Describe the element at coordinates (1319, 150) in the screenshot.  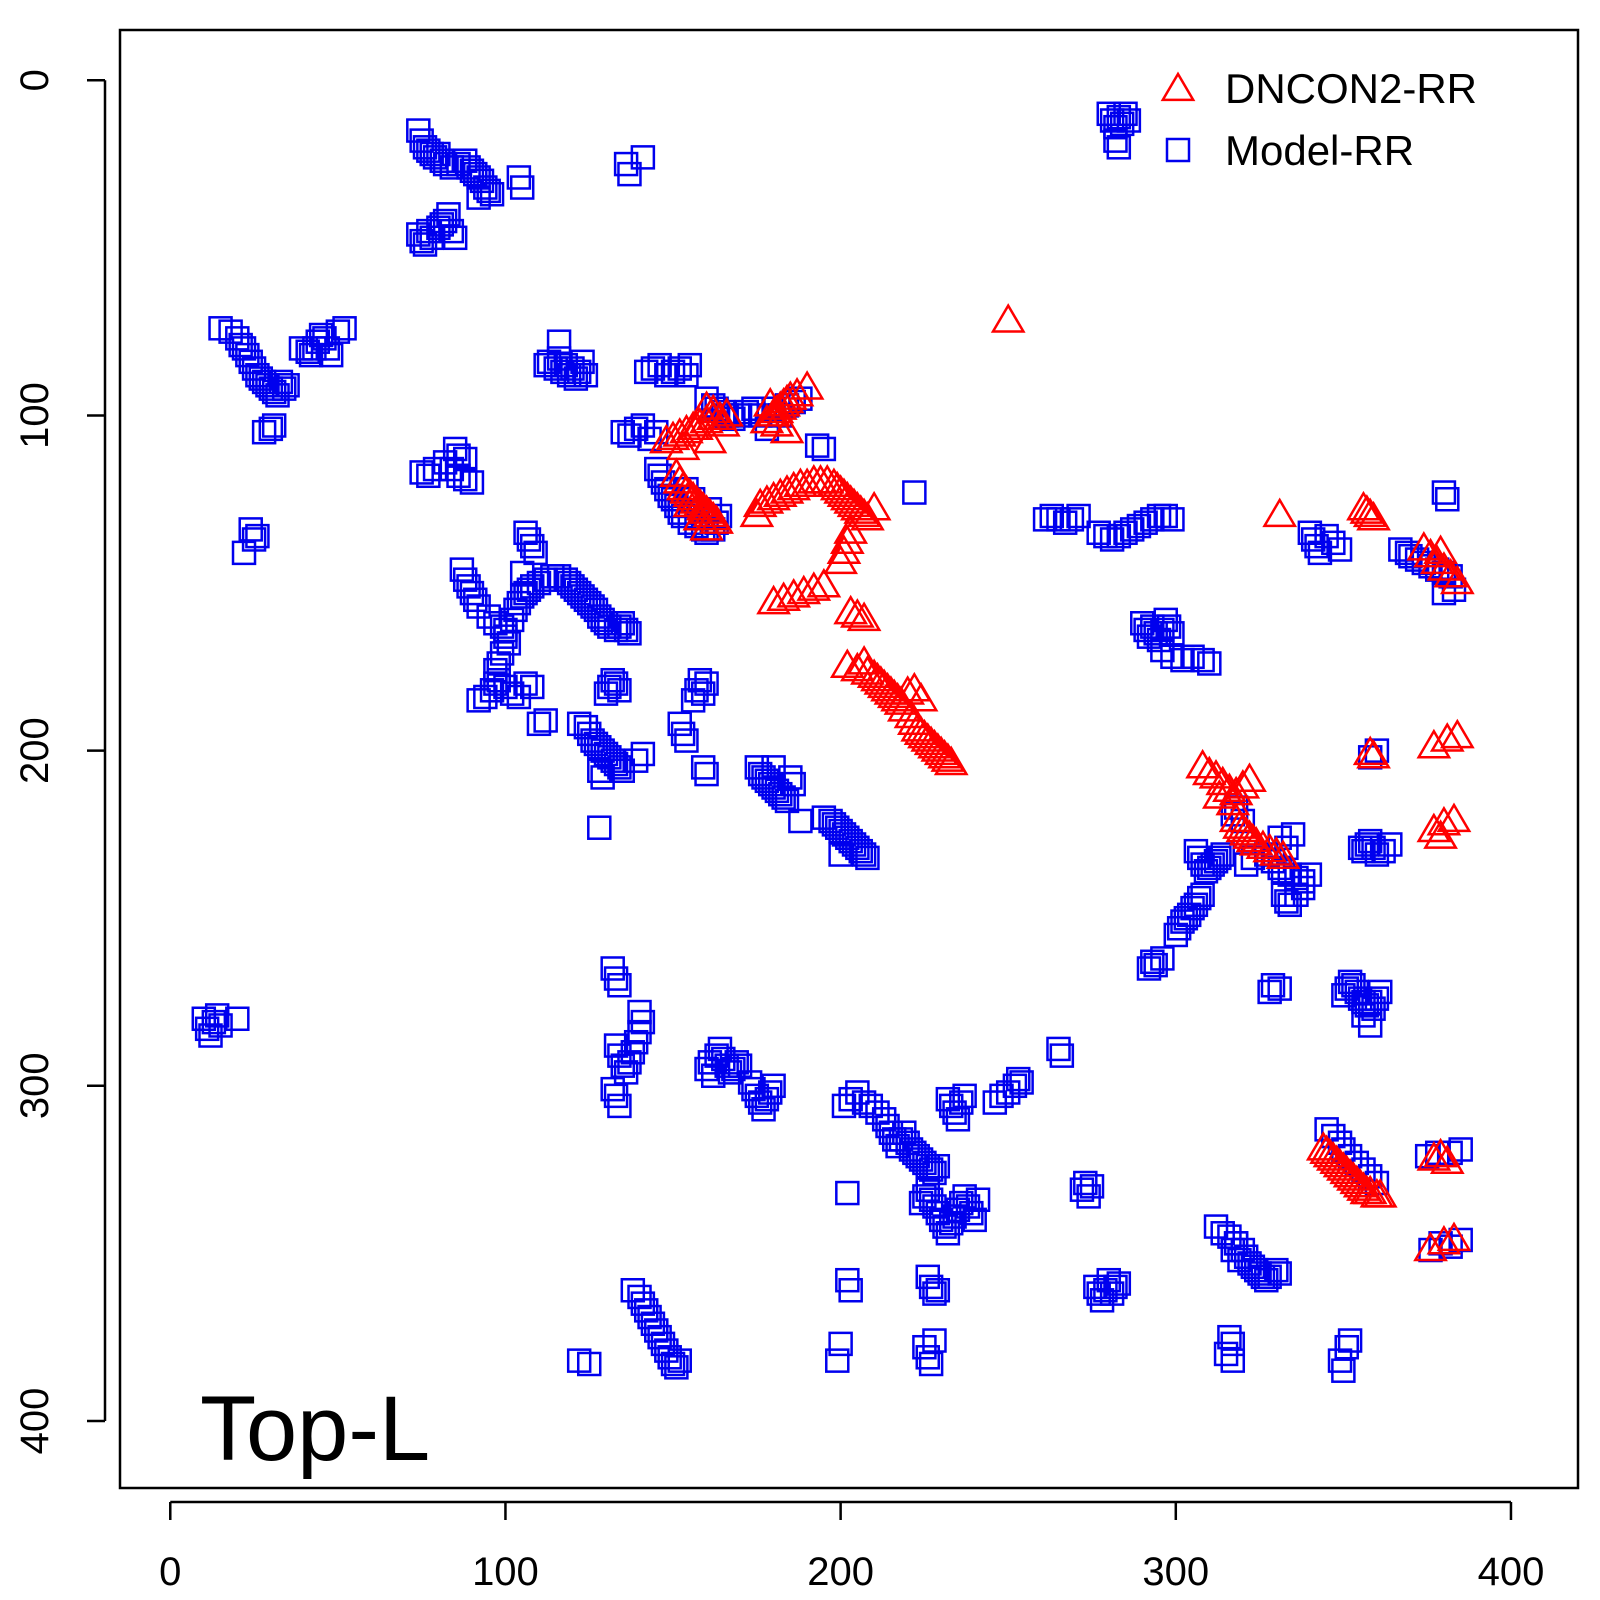
I see `legend-label: Model-RR` at that location.